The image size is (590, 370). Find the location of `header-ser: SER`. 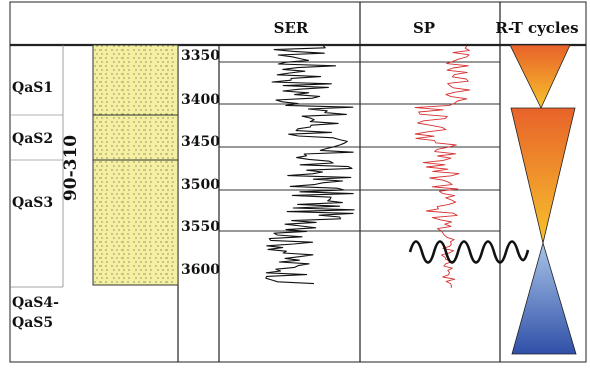

header-ser: SER is located at coordinates (291, 28).